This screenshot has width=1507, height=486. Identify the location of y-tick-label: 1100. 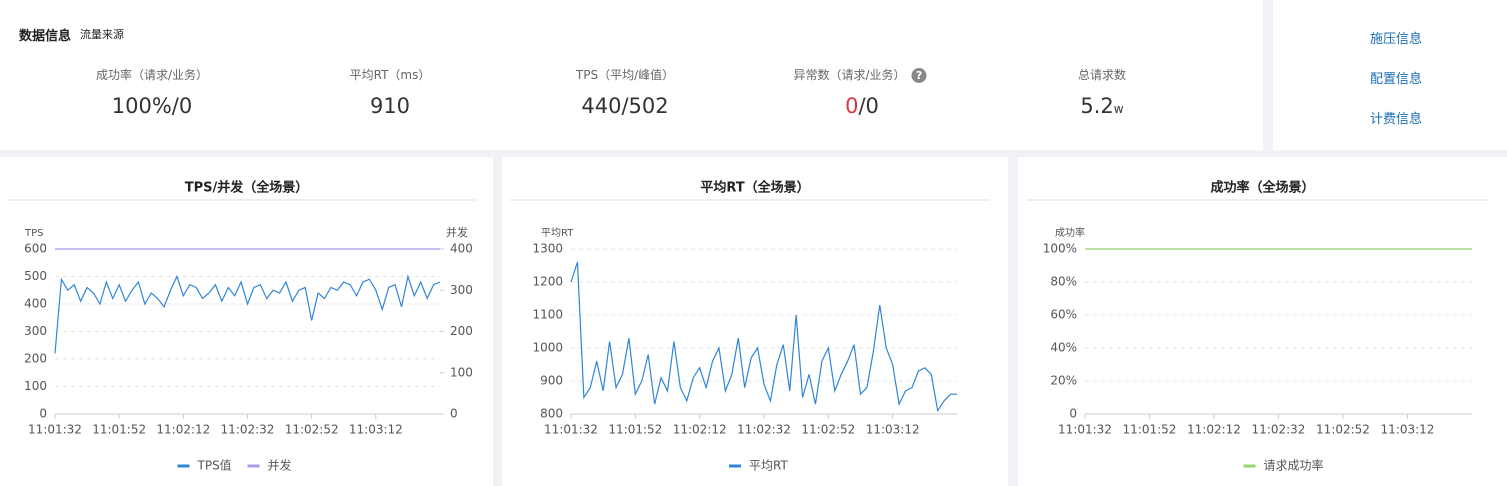
(547, 315).